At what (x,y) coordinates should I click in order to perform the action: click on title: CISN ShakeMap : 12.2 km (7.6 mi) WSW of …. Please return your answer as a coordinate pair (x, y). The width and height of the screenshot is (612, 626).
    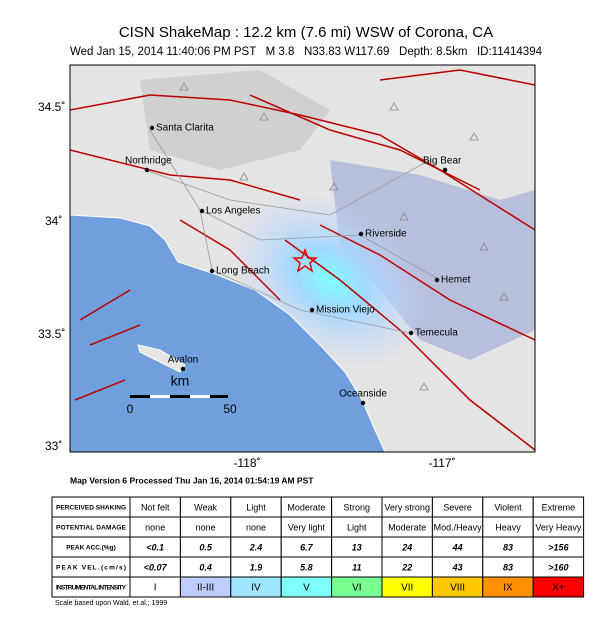
    Looking at the image, I should click on (306, 32).